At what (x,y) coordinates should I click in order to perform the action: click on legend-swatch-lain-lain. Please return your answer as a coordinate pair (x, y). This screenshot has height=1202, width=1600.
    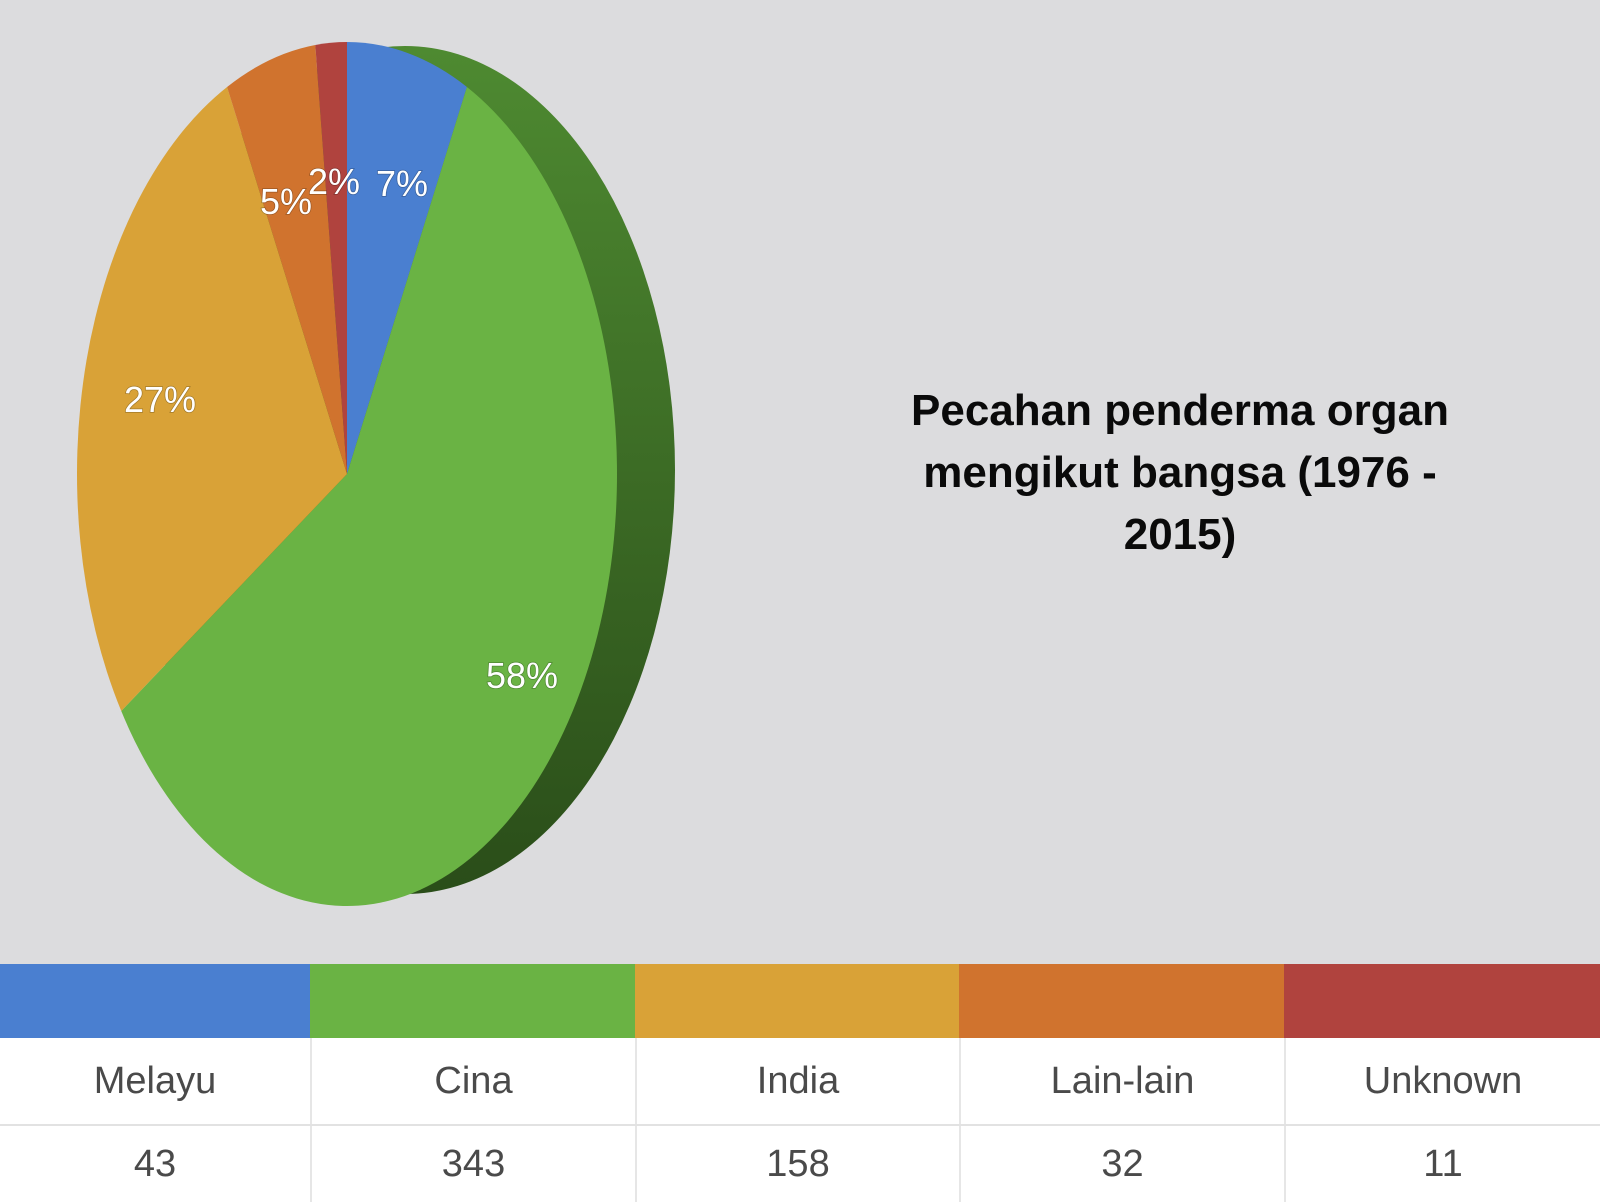
    Looking at the image, I should click on (1121, 1001).